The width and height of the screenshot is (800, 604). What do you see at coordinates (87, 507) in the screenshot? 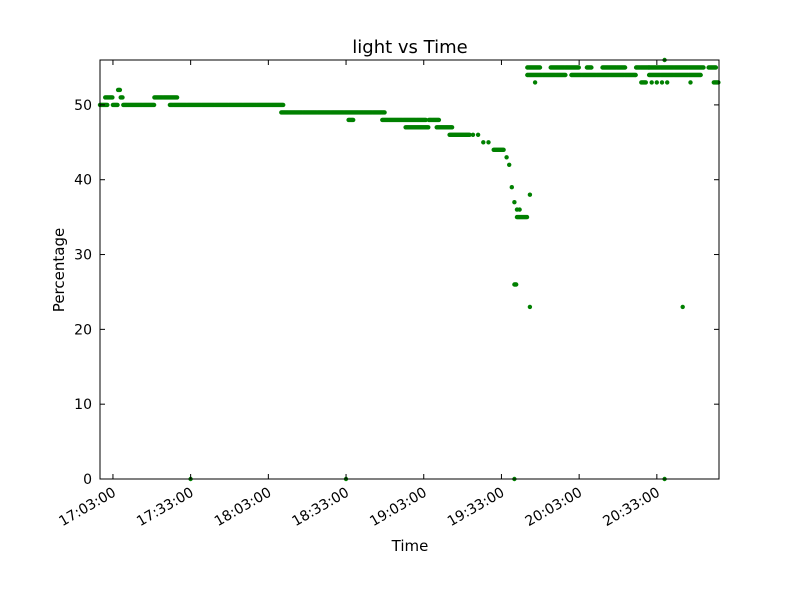
I see `x-tick-label: 17:03:00` at bounding box center [87, 507].